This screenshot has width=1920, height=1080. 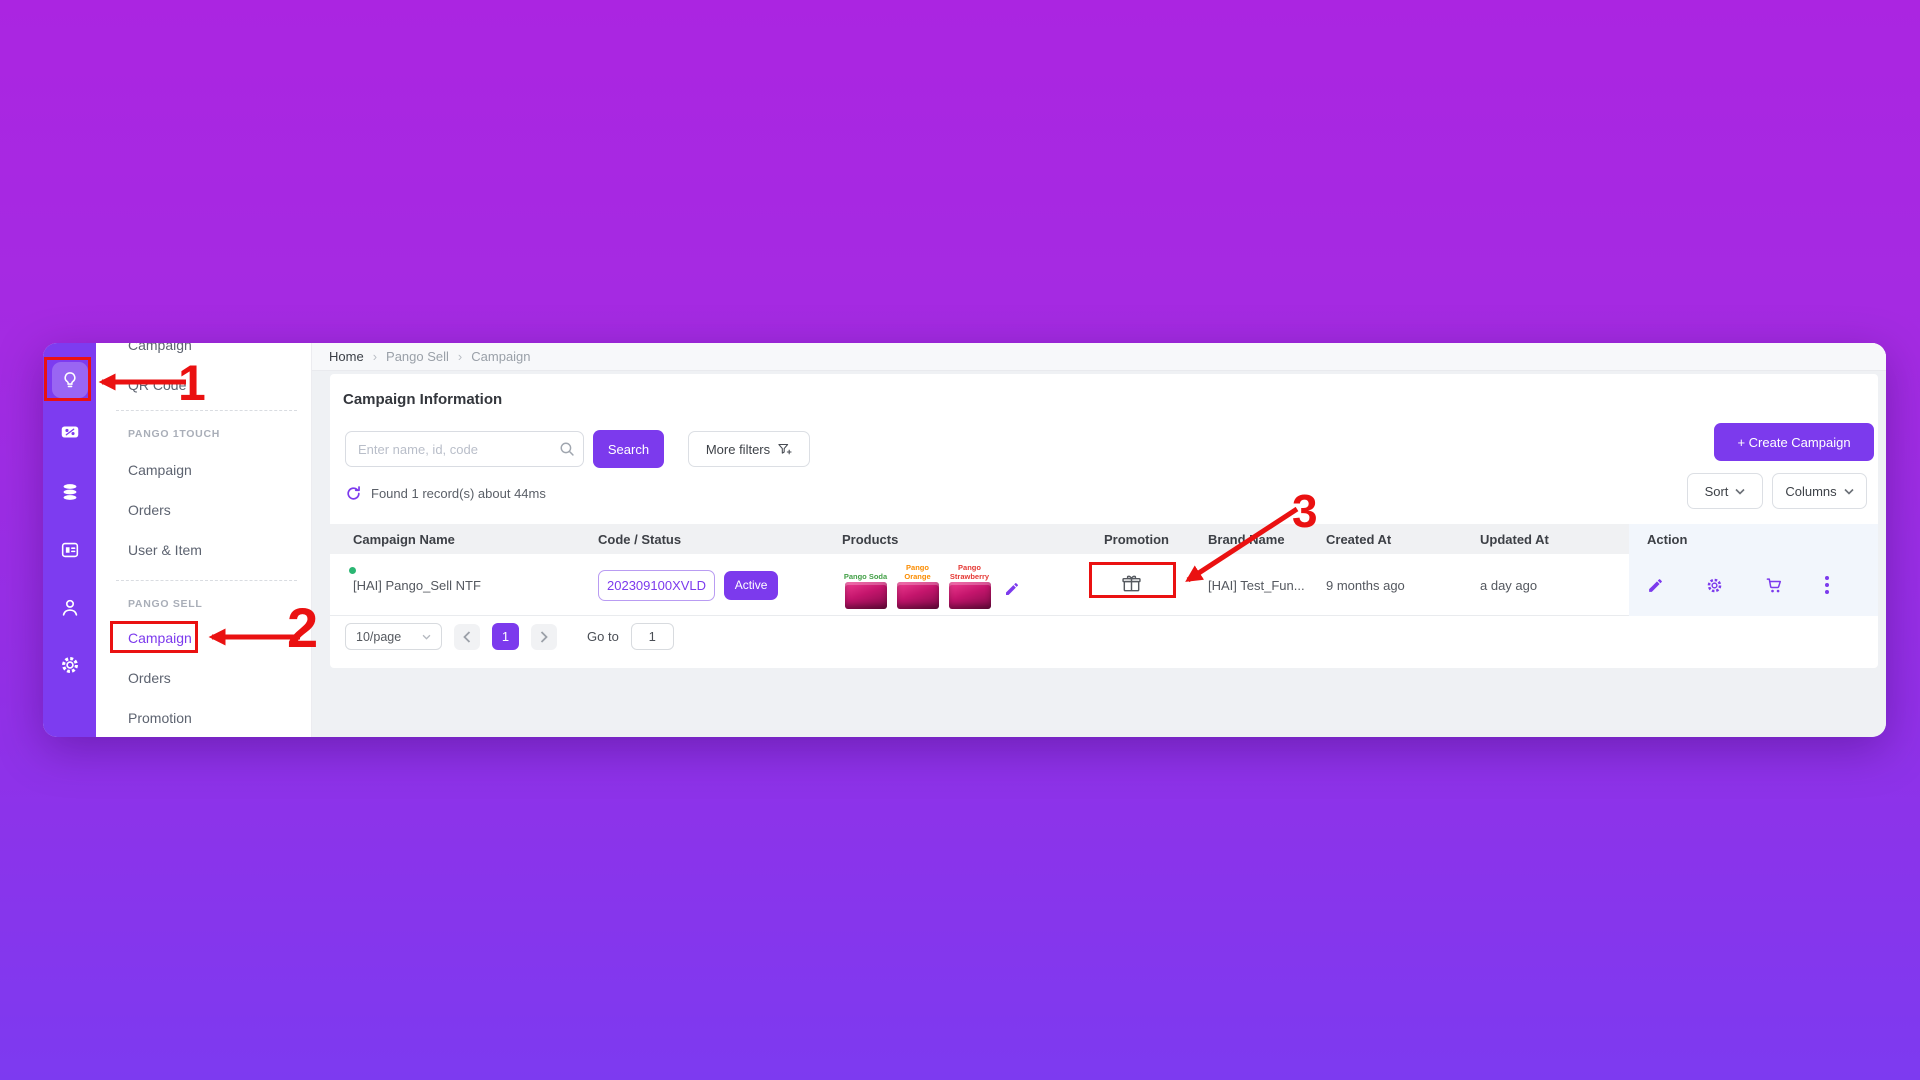 I want to click on columns-label: Columns, so click(x=1811, y=491).